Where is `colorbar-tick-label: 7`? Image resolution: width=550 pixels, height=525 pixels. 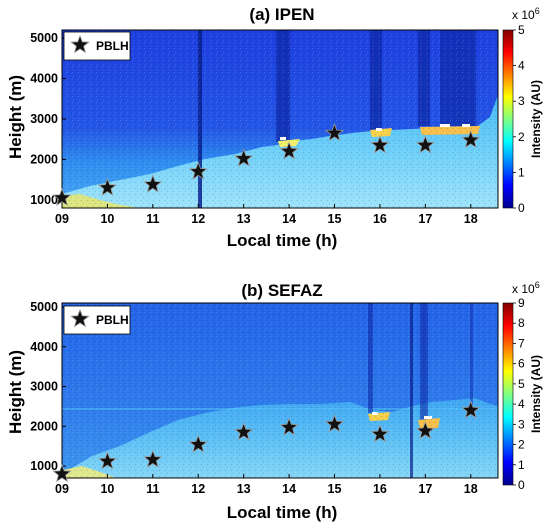 colorbar-tick-label: 7 is located at coordinates (521, 343).